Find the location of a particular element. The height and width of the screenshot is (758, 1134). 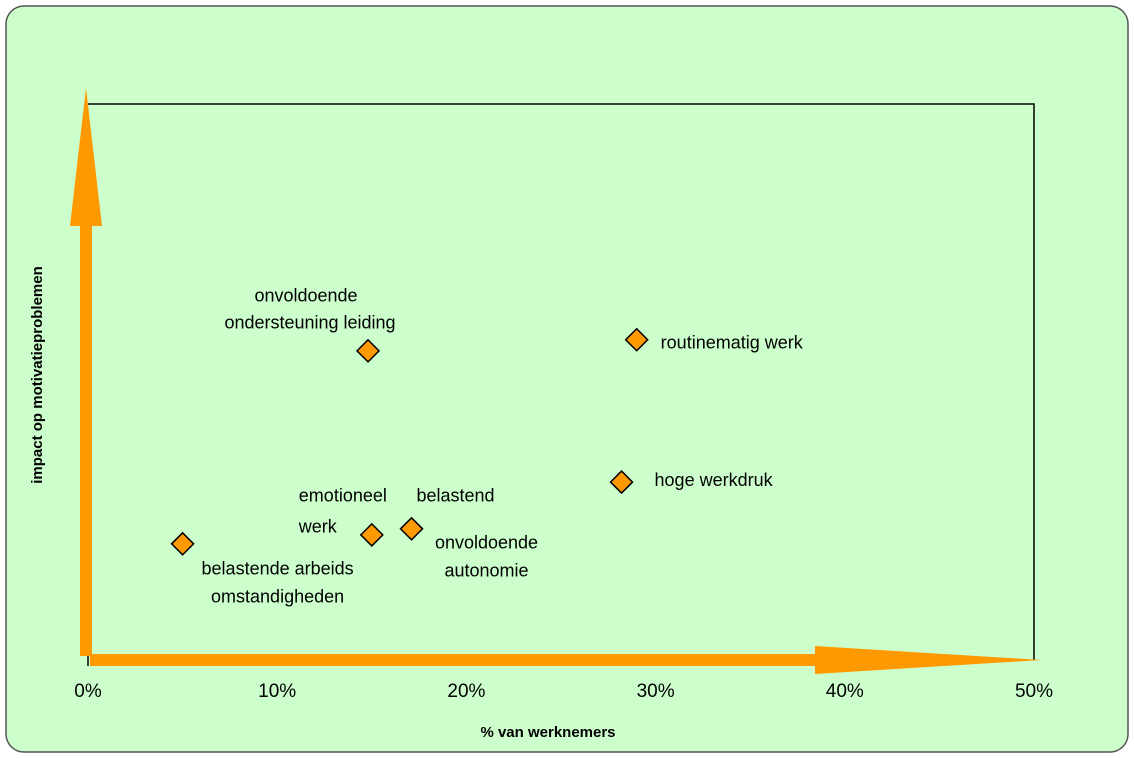

x-tick-label: 20% is located at coordinates (466, 691).